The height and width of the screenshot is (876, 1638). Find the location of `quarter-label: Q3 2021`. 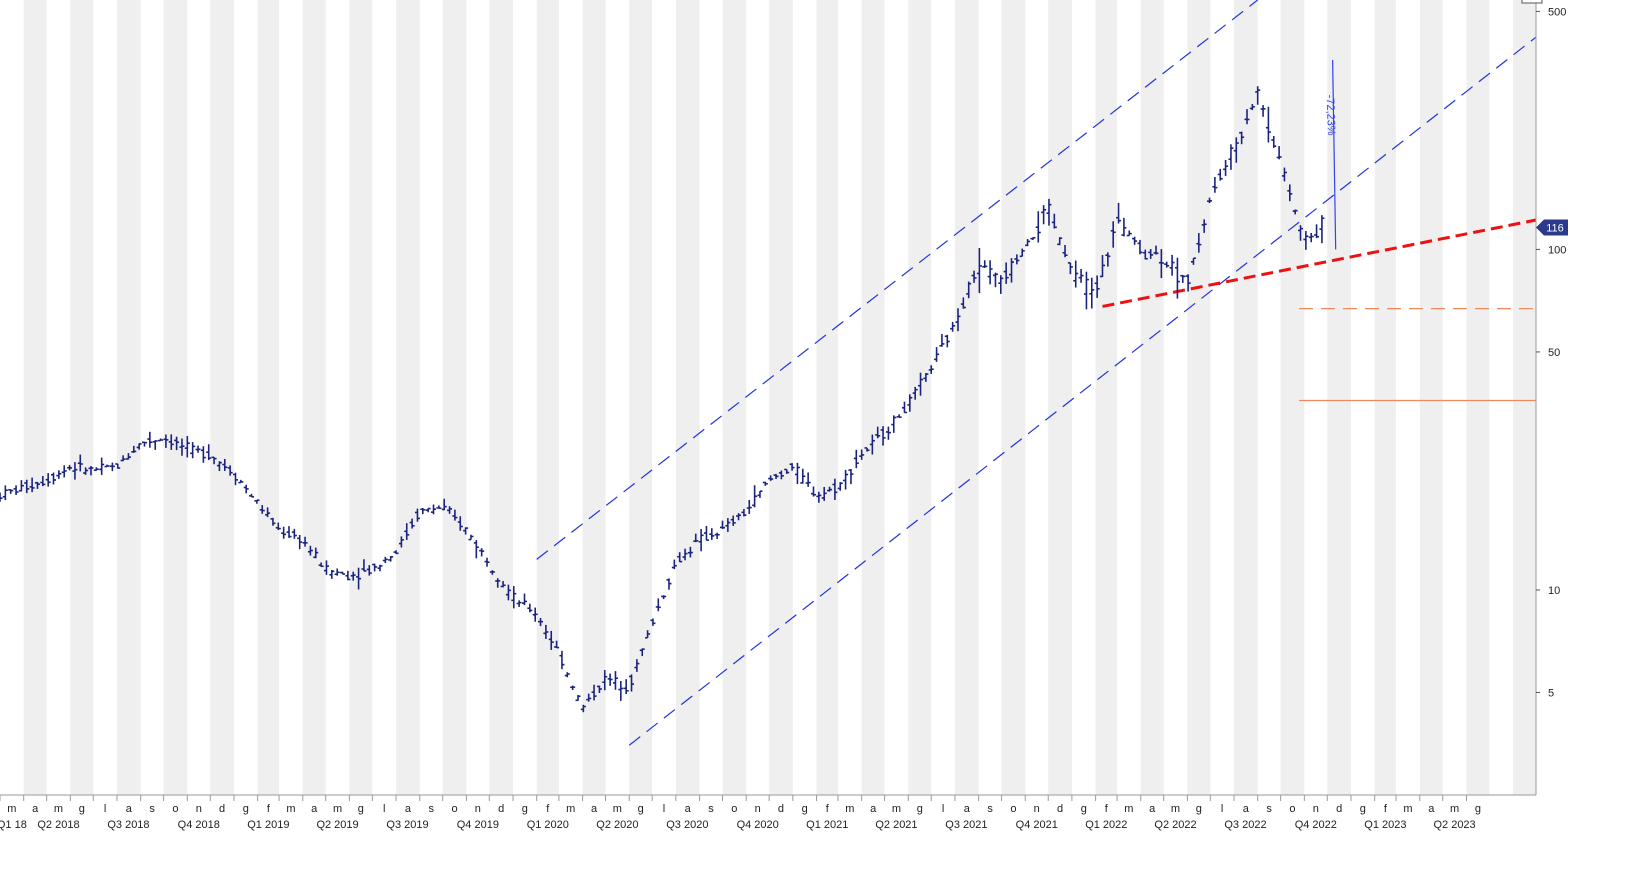

quarter-label: Q3 2021 is located at coordinates (966, 825).